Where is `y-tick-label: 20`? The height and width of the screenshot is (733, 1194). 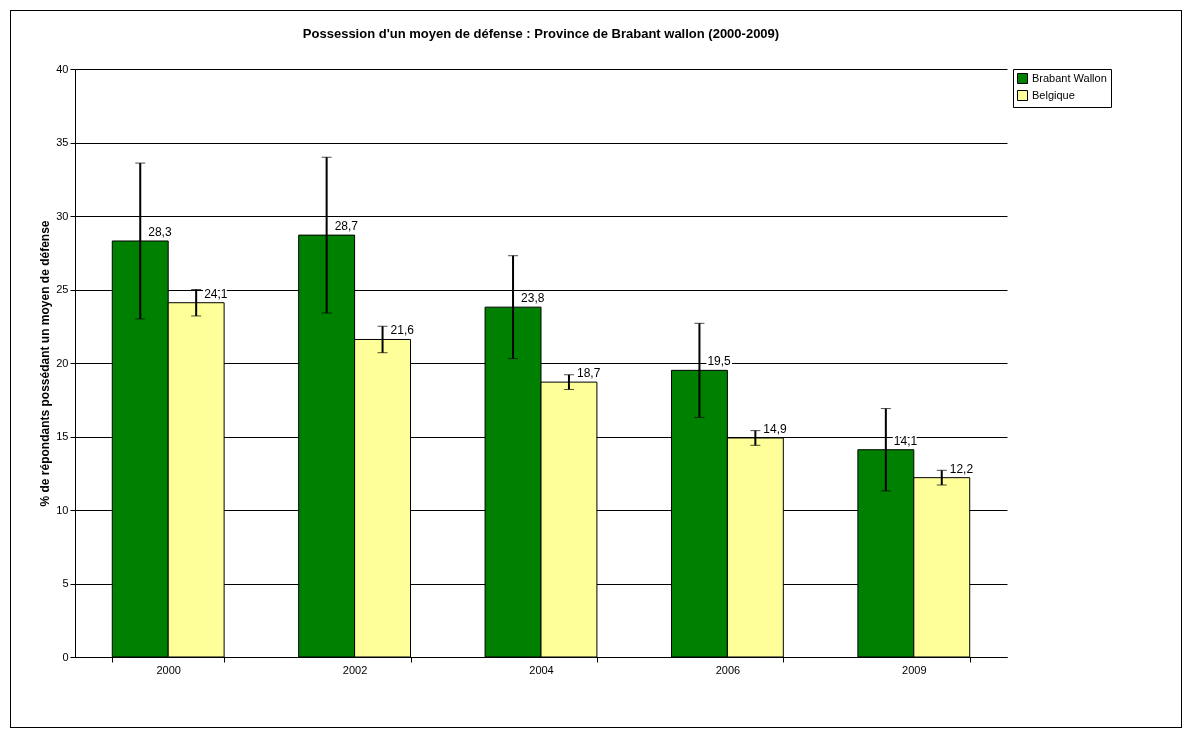
y-tick-label: 20 is located at coordinates (62, 362).